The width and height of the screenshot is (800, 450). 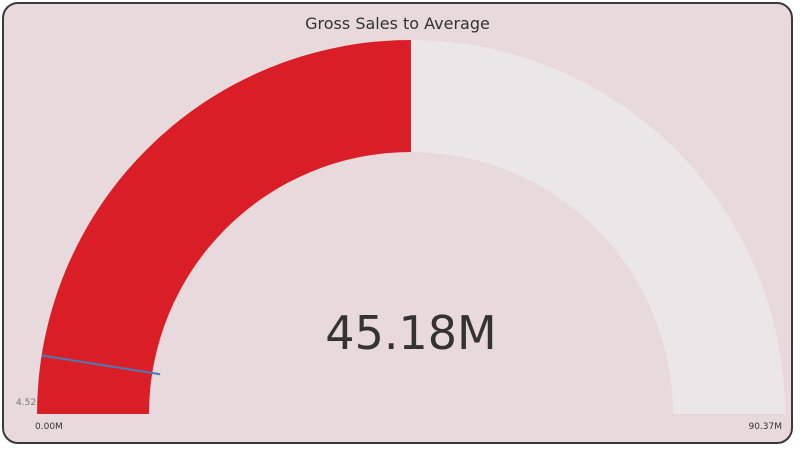 What do you see at coordinates (410, 333) in the screenshot?
I see `gauge-value: 45.18M` at bounding box center [410, 333].